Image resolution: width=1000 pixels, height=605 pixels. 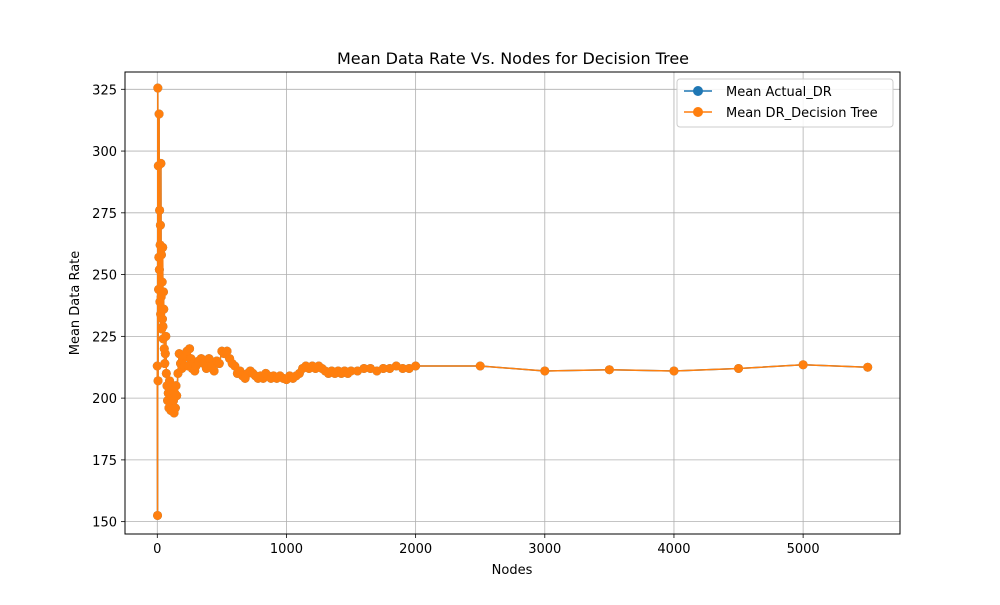 I want to click on y-tick-label: 150, so click(x=104, y=523).